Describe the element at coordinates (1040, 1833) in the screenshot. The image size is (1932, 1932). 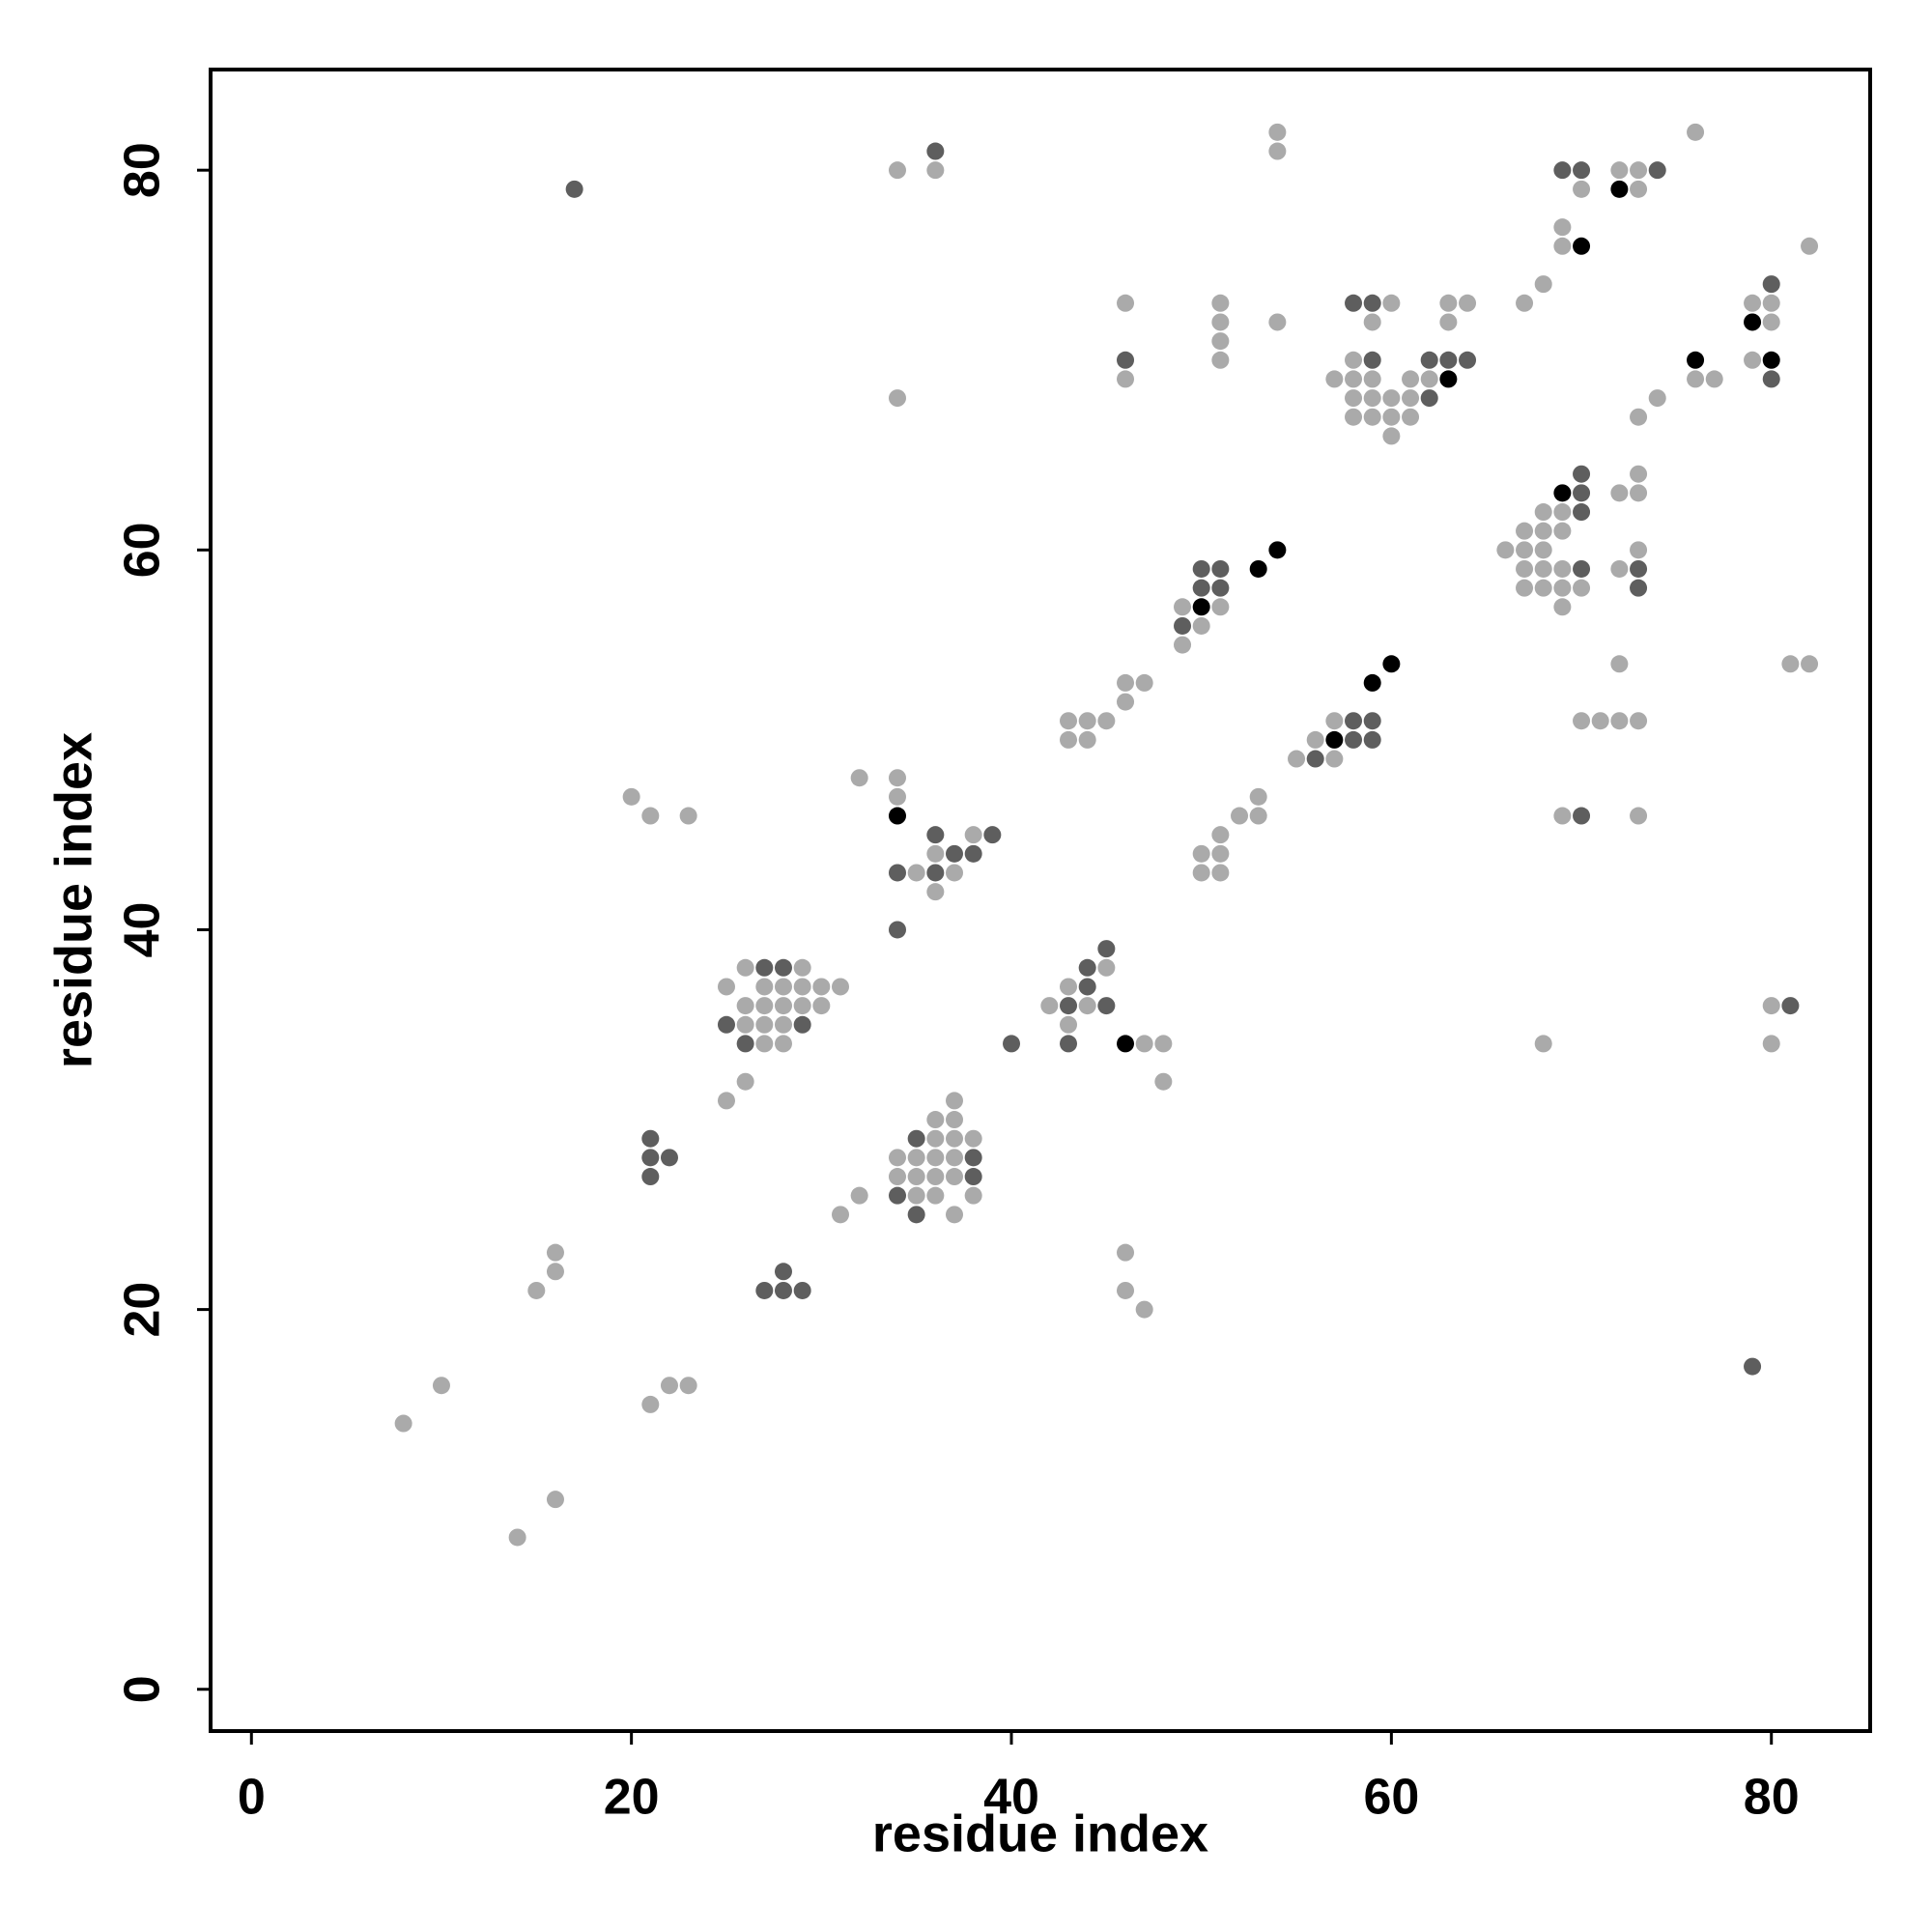
I see `x-axis-title: residue index` at that location.